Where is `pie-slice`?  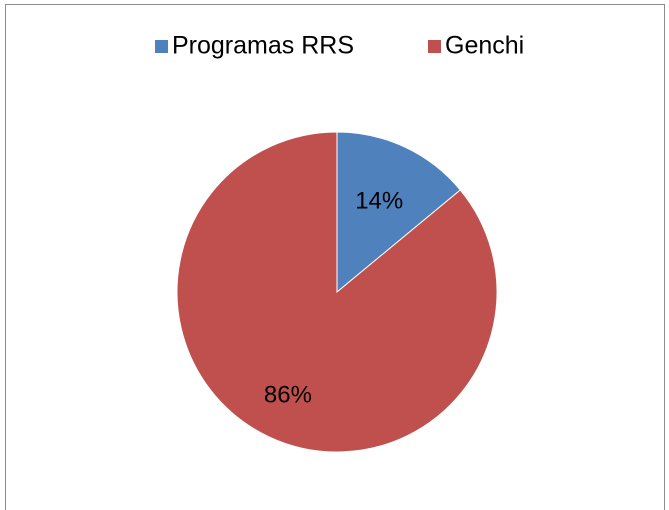
pie-slice is located at coordinates (398, 212).